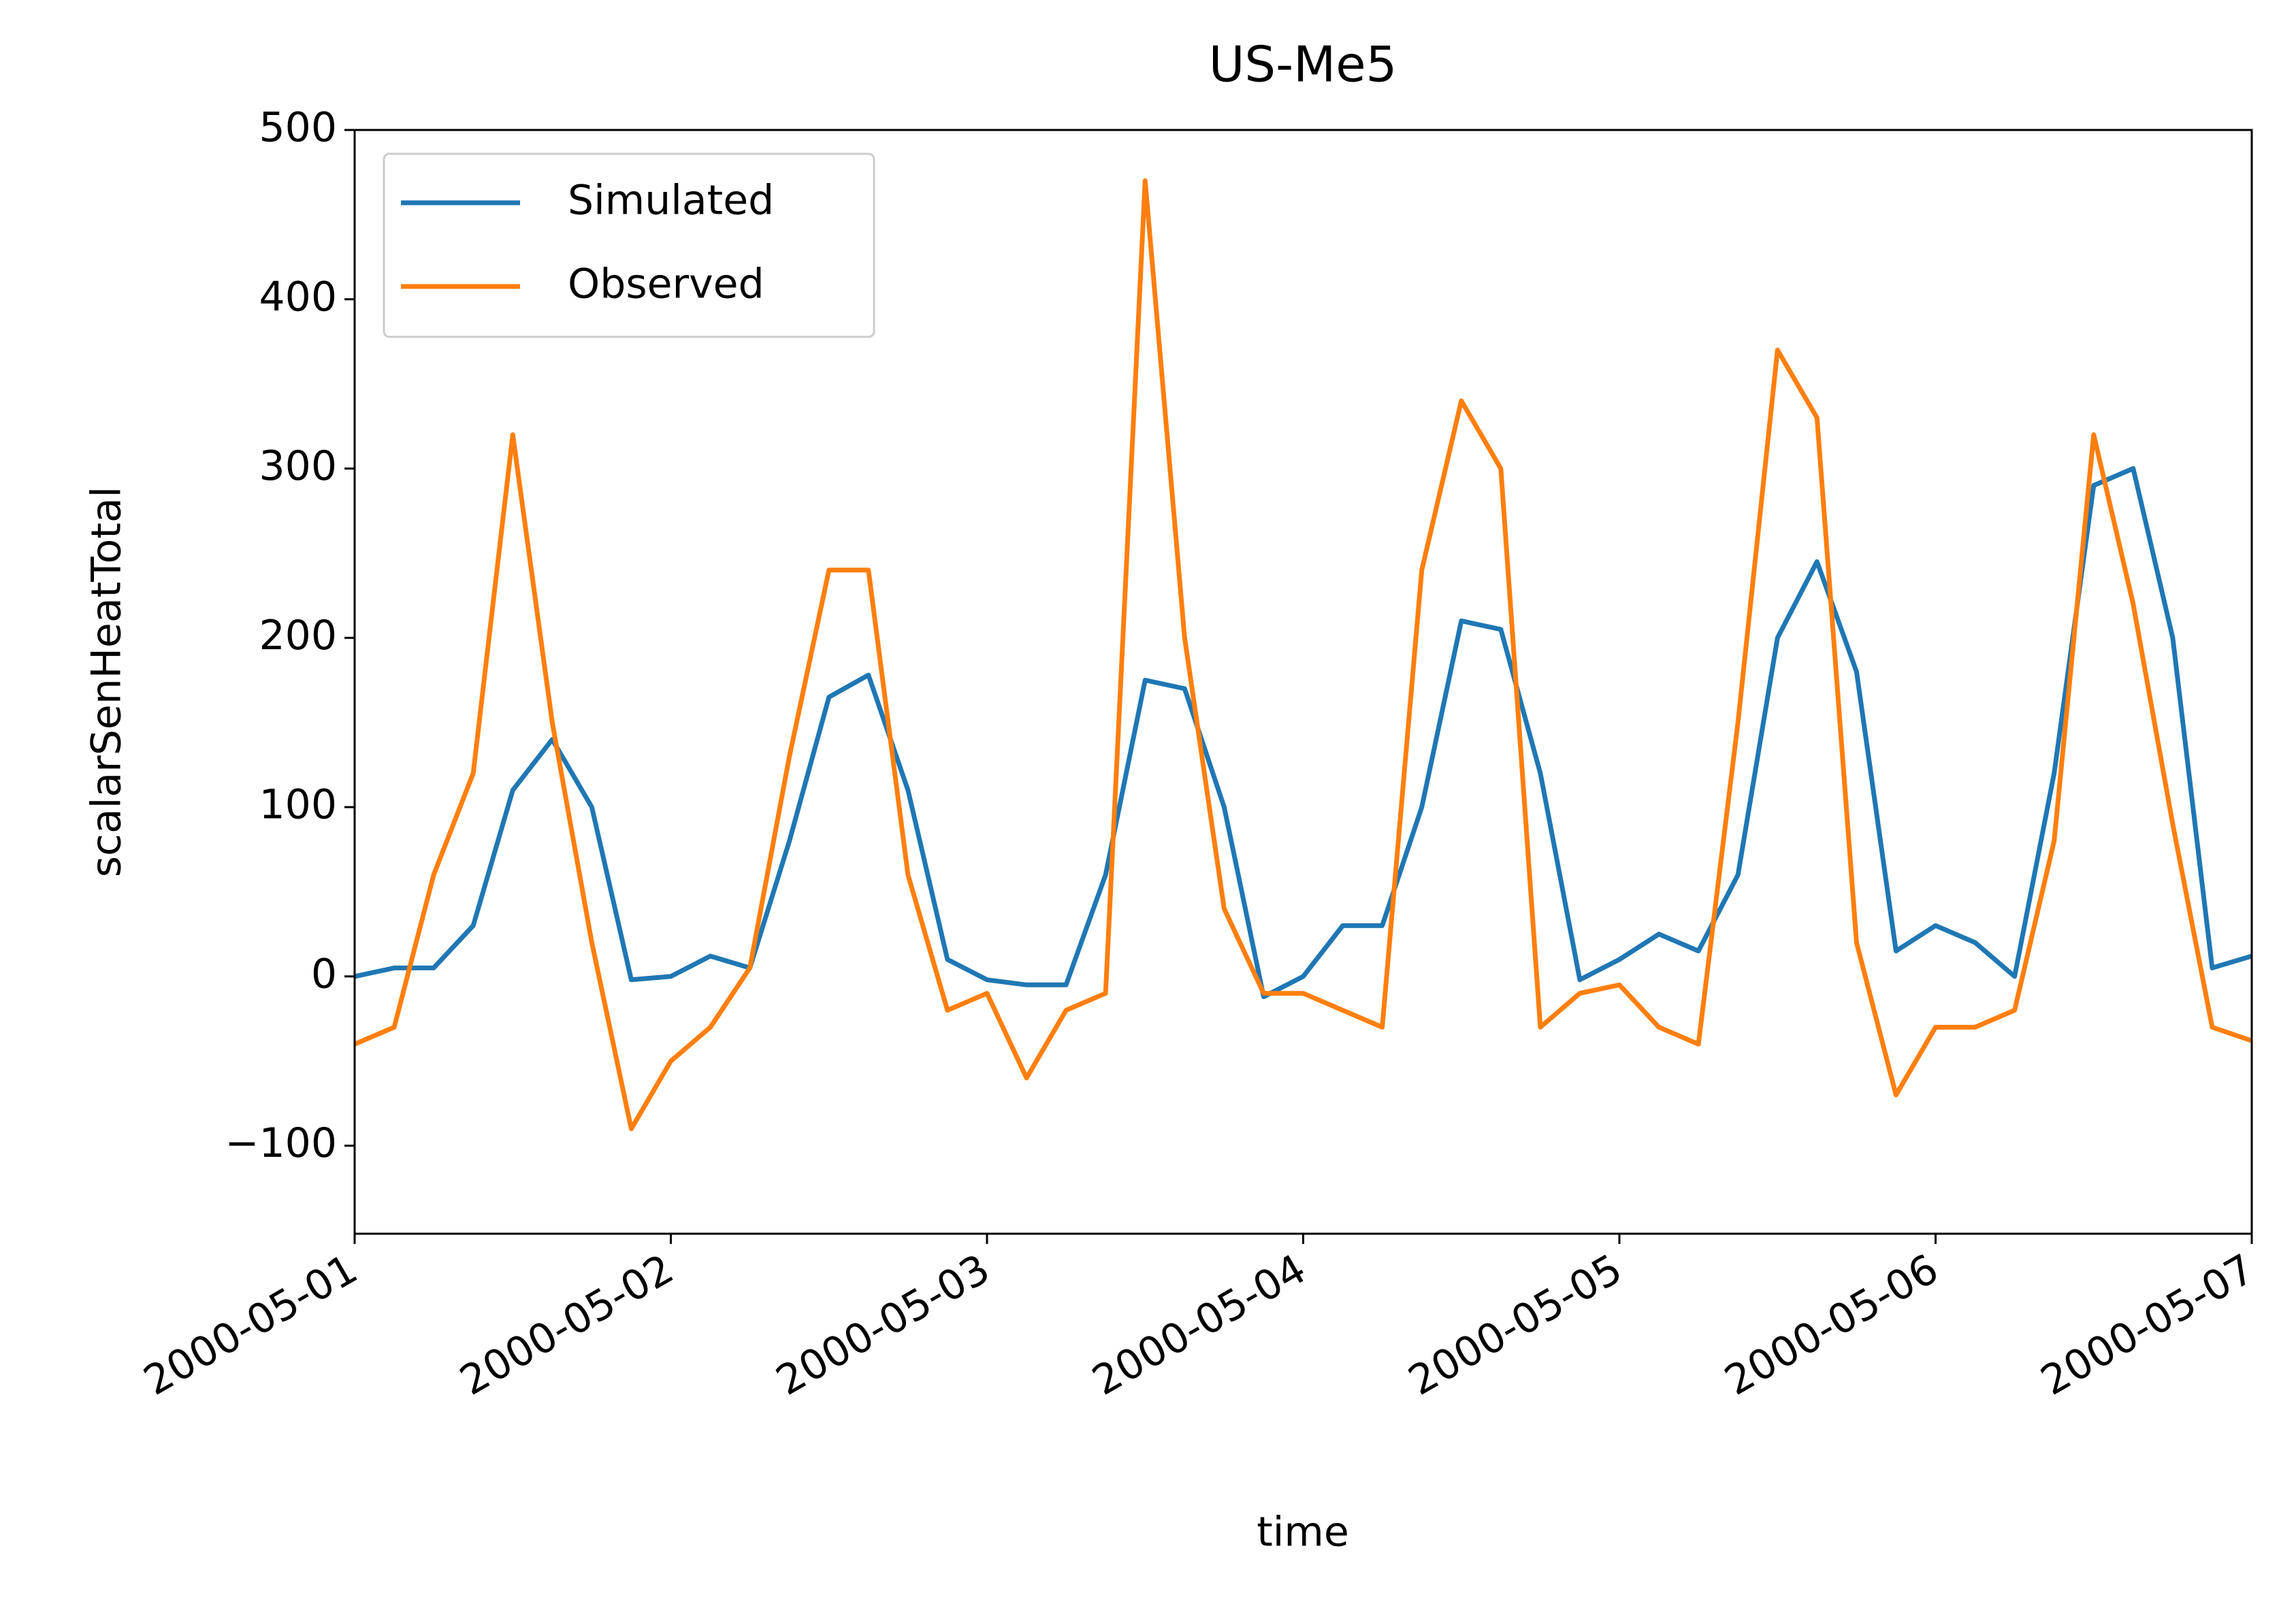 This screenshot has height=1608, width=2296. Describe the element at coordinates (1199, 1325) in the screenshot. I see `x-tick-label: 2000-05-04` at that location.